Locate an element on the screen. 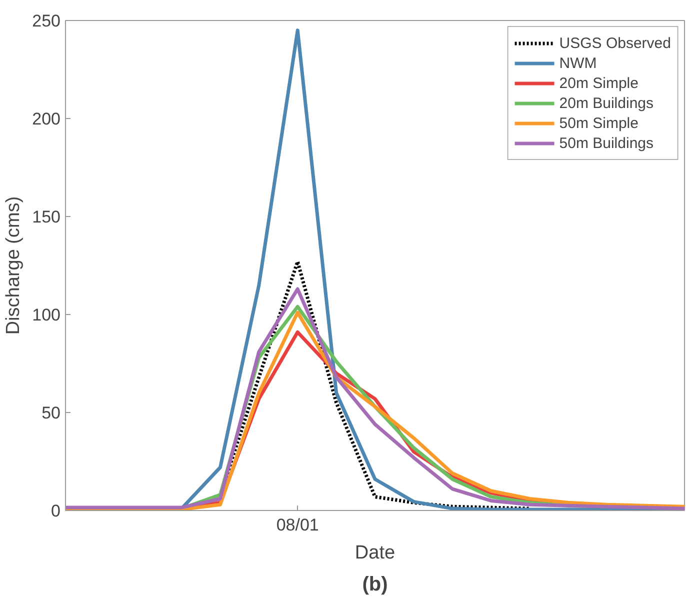  x-axis-title: Date is located at coordinates (375, 553).